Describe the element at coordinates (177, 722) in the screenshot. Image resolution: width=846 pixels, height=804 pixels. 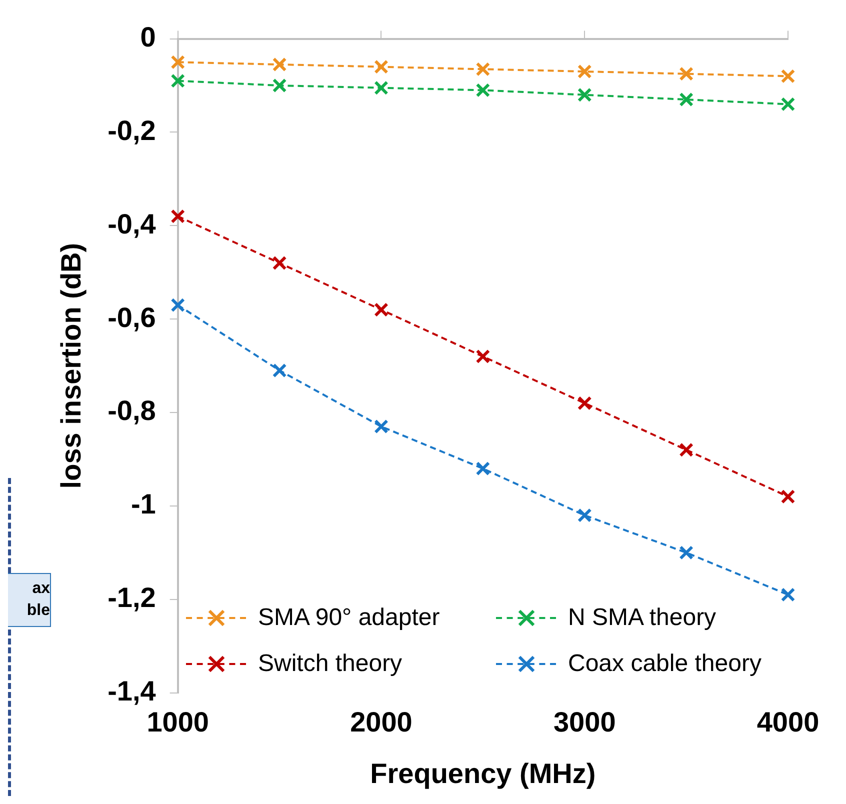
I see `x-tick-label: 1000` at that location.